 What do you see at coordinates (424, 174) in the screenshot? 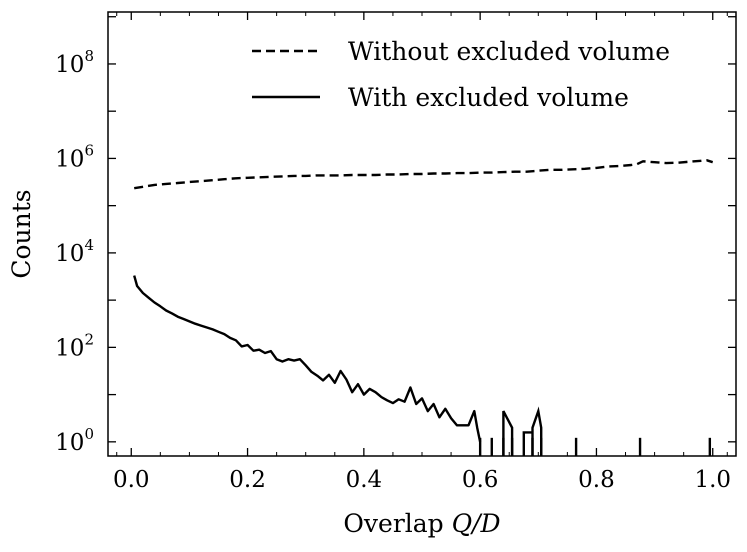
I see `series-line-without-excluded-volume` at bounding box center [424, 174].